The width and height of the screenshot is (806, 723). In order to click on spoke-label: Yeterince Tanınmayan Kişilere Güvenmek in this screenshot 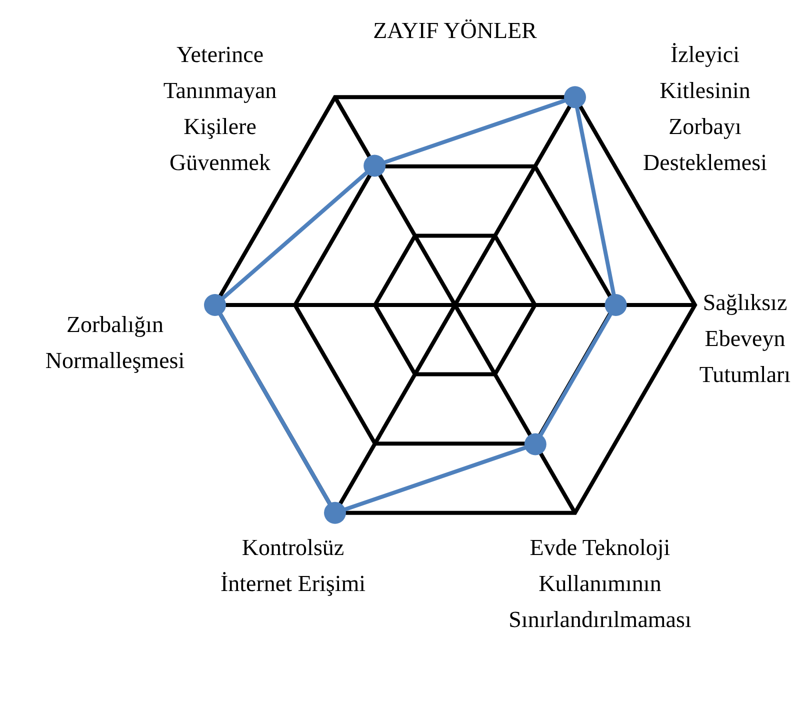, I will do `click(220, 109)`.